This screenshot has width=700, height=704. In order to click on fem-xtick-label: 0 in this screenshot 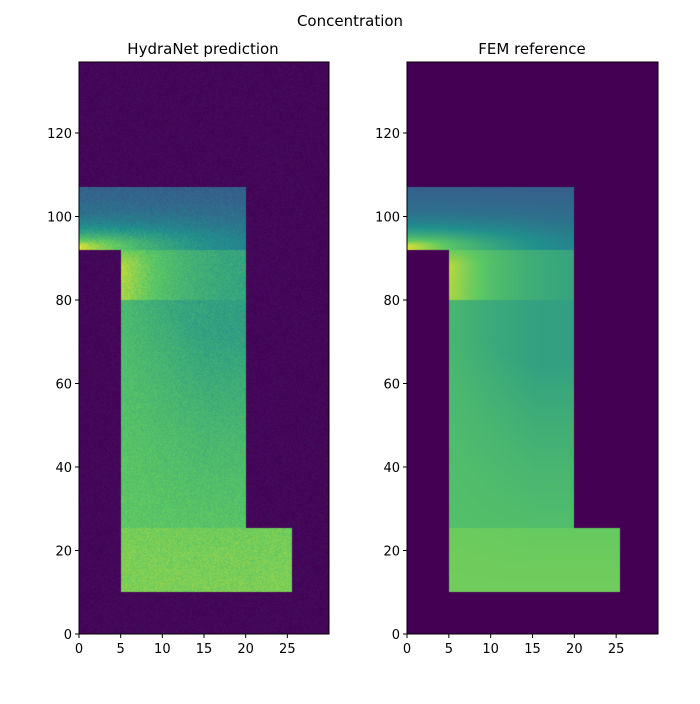, I will do `click(407, 649)`.